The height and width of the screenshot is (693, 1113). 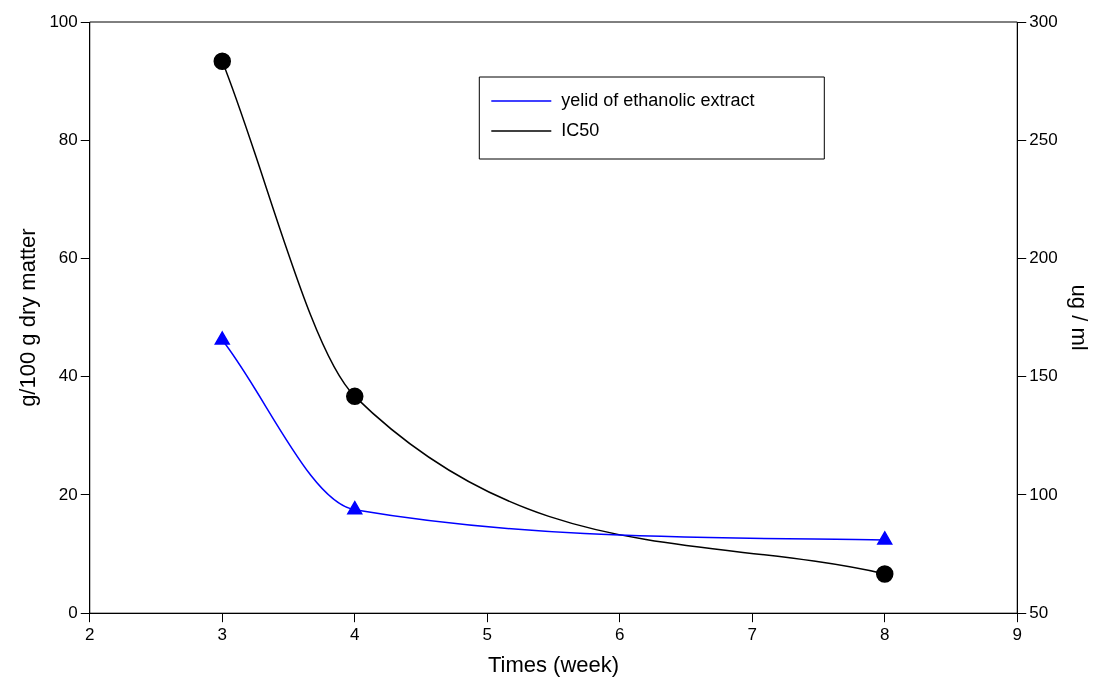 I want to click on y-tick-label: 100, so click(x=63, y=21).